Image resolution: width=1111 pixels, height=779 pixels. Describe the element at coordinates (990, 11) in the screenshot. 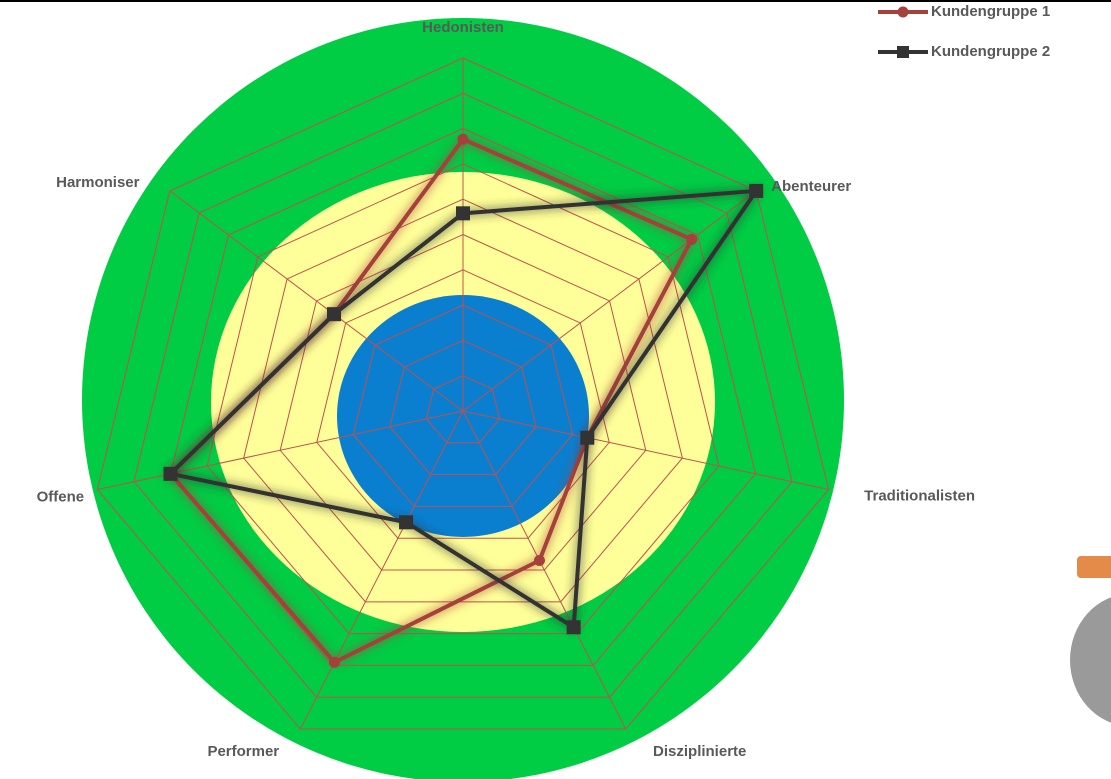

I see `legend-label: Kundengruppe 1` at that location.